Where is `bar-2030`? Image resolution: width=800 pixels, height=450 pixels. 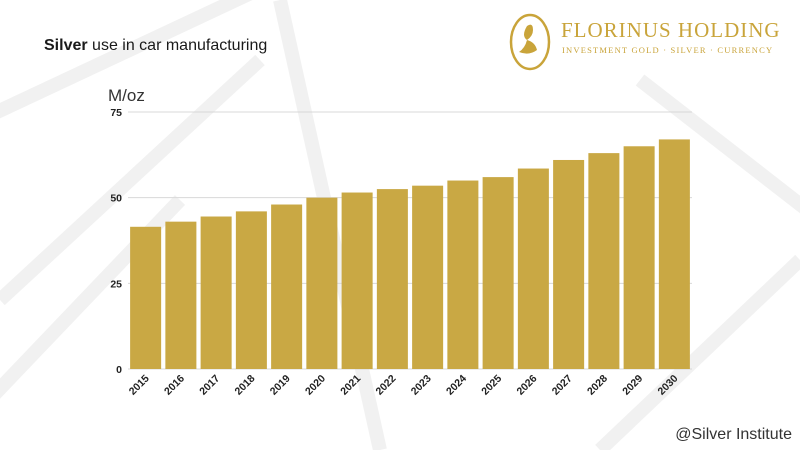
bar-2030 is located at coordinates (674, 254).